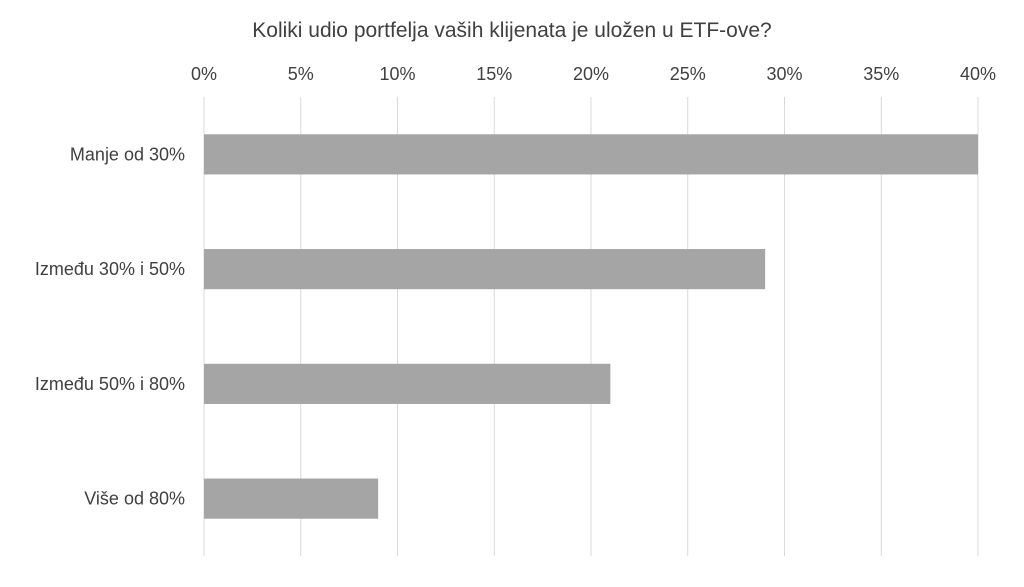  I want to click on category-label: Između 50% i 80%, so click(110, 384).